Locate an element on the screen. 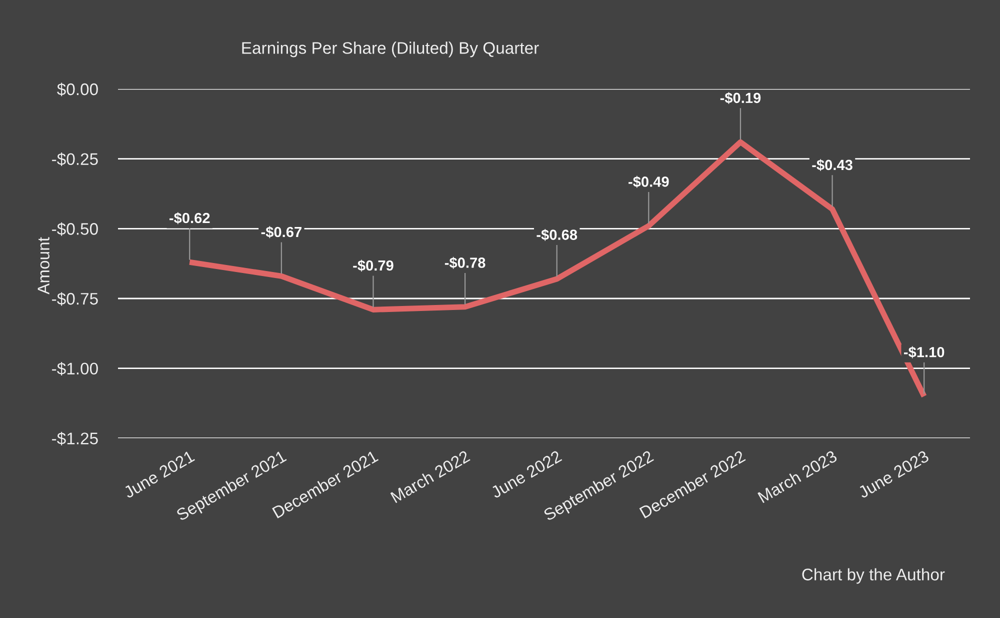 The height and width of the screenshot is (618, 1000). y-tick-label: -$0.25 is located at coordinates (75, 159).